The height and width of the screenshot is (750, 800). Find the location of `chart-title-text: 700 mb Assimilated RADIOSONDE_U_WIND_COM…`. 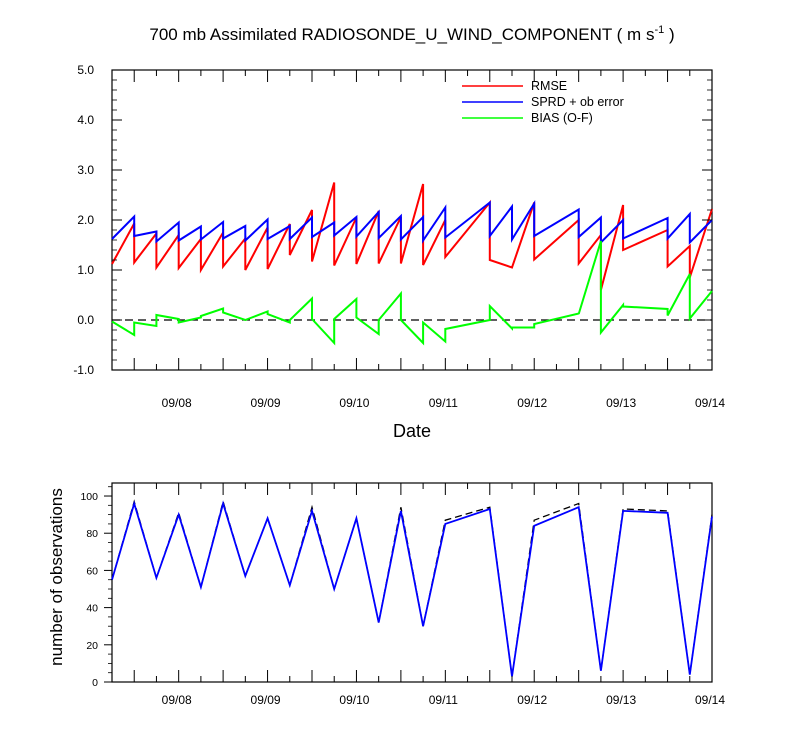

chart-title-text: 700 mb Assimilated RADIOSONDE_U_WIND_COM… is located at coordinates (401, 34).